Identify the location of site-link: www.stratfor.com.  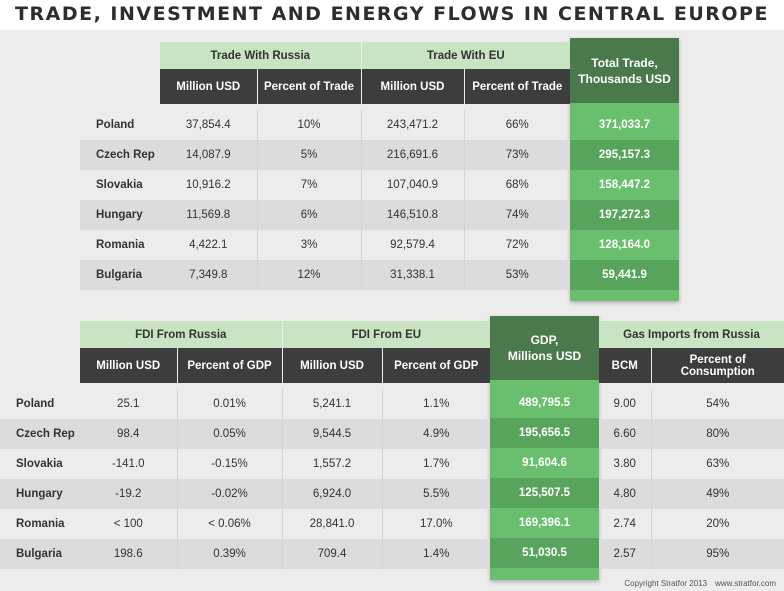
(745, 583).